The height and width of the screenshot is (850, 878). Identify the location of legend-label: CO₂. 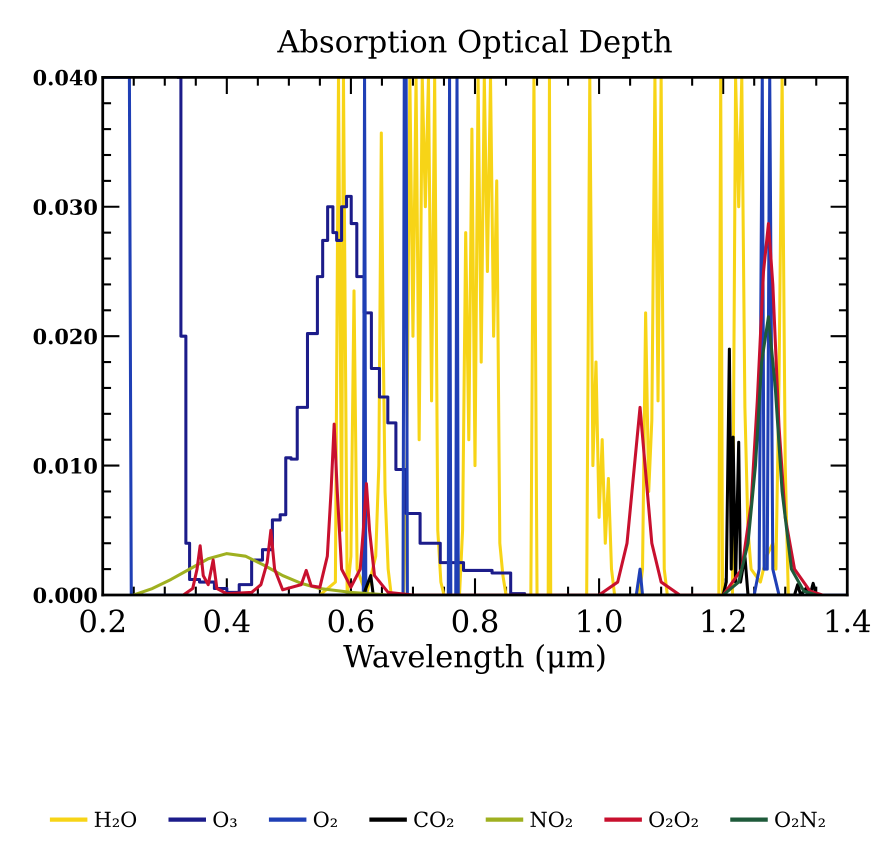
(434, 819).